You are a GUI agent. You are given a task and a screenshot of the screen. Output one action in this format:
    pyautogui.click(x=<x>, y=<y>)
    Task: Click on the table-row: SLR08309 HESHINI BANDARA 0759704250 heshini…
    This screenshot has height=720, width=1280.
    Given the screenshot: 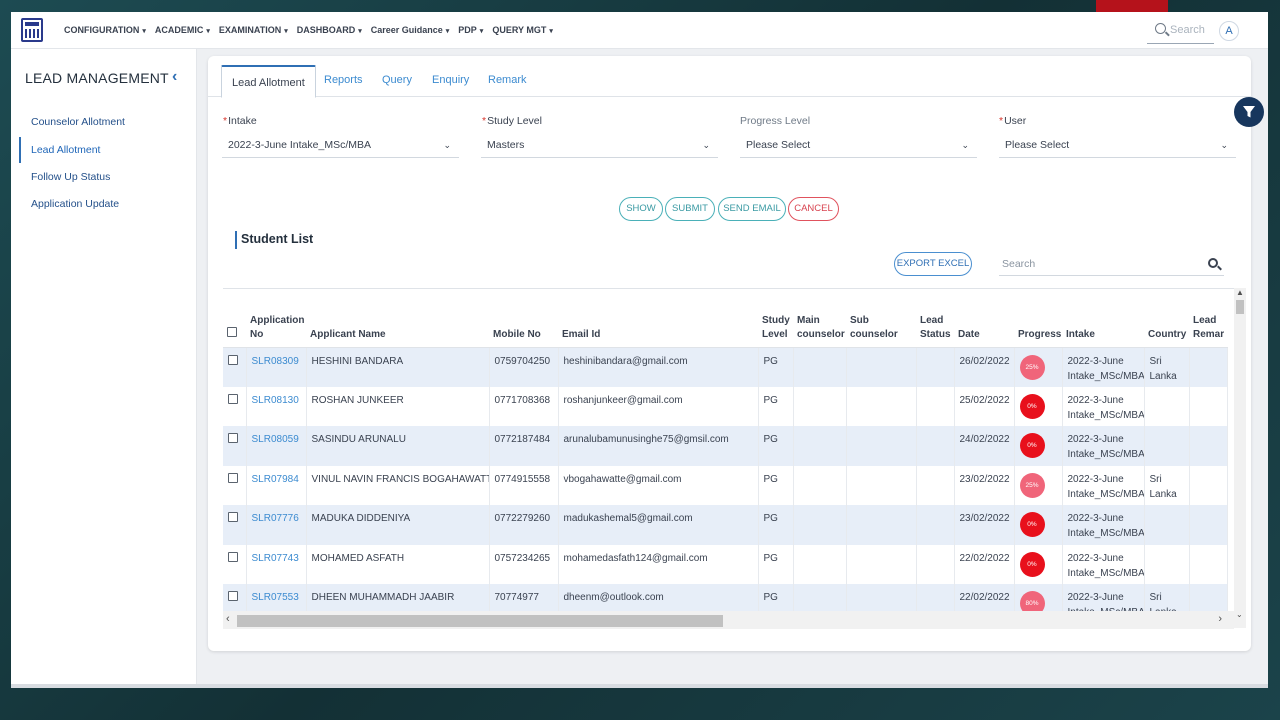 What is the action you would take?
    pyautogui.click(x=725, y=367)
    